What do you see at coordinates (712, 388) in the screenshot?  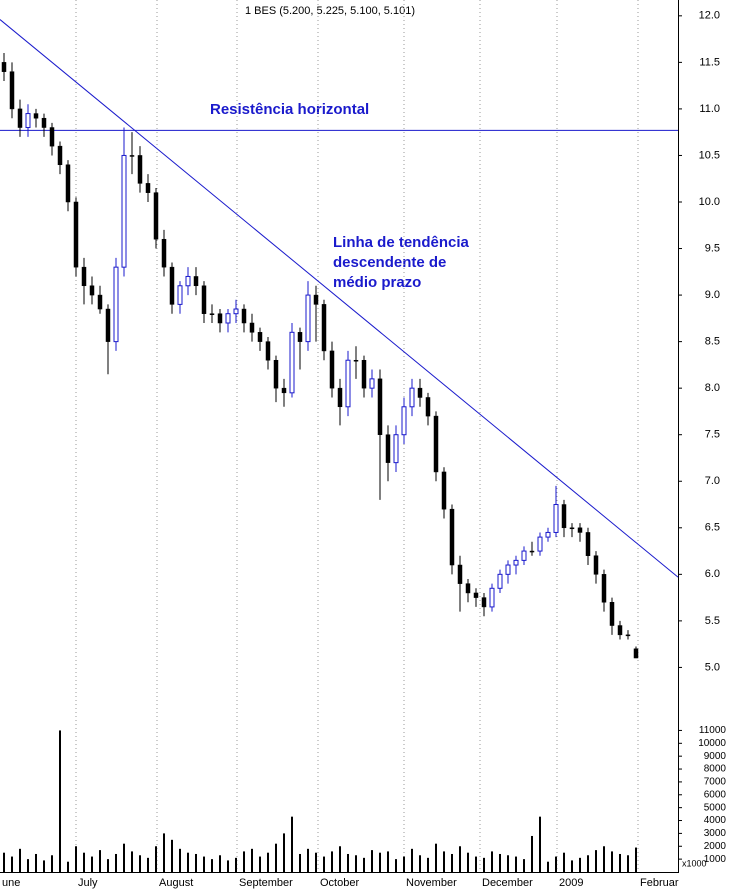 I see `y-tick-label: 8.0` at bounding box center [712, 388].